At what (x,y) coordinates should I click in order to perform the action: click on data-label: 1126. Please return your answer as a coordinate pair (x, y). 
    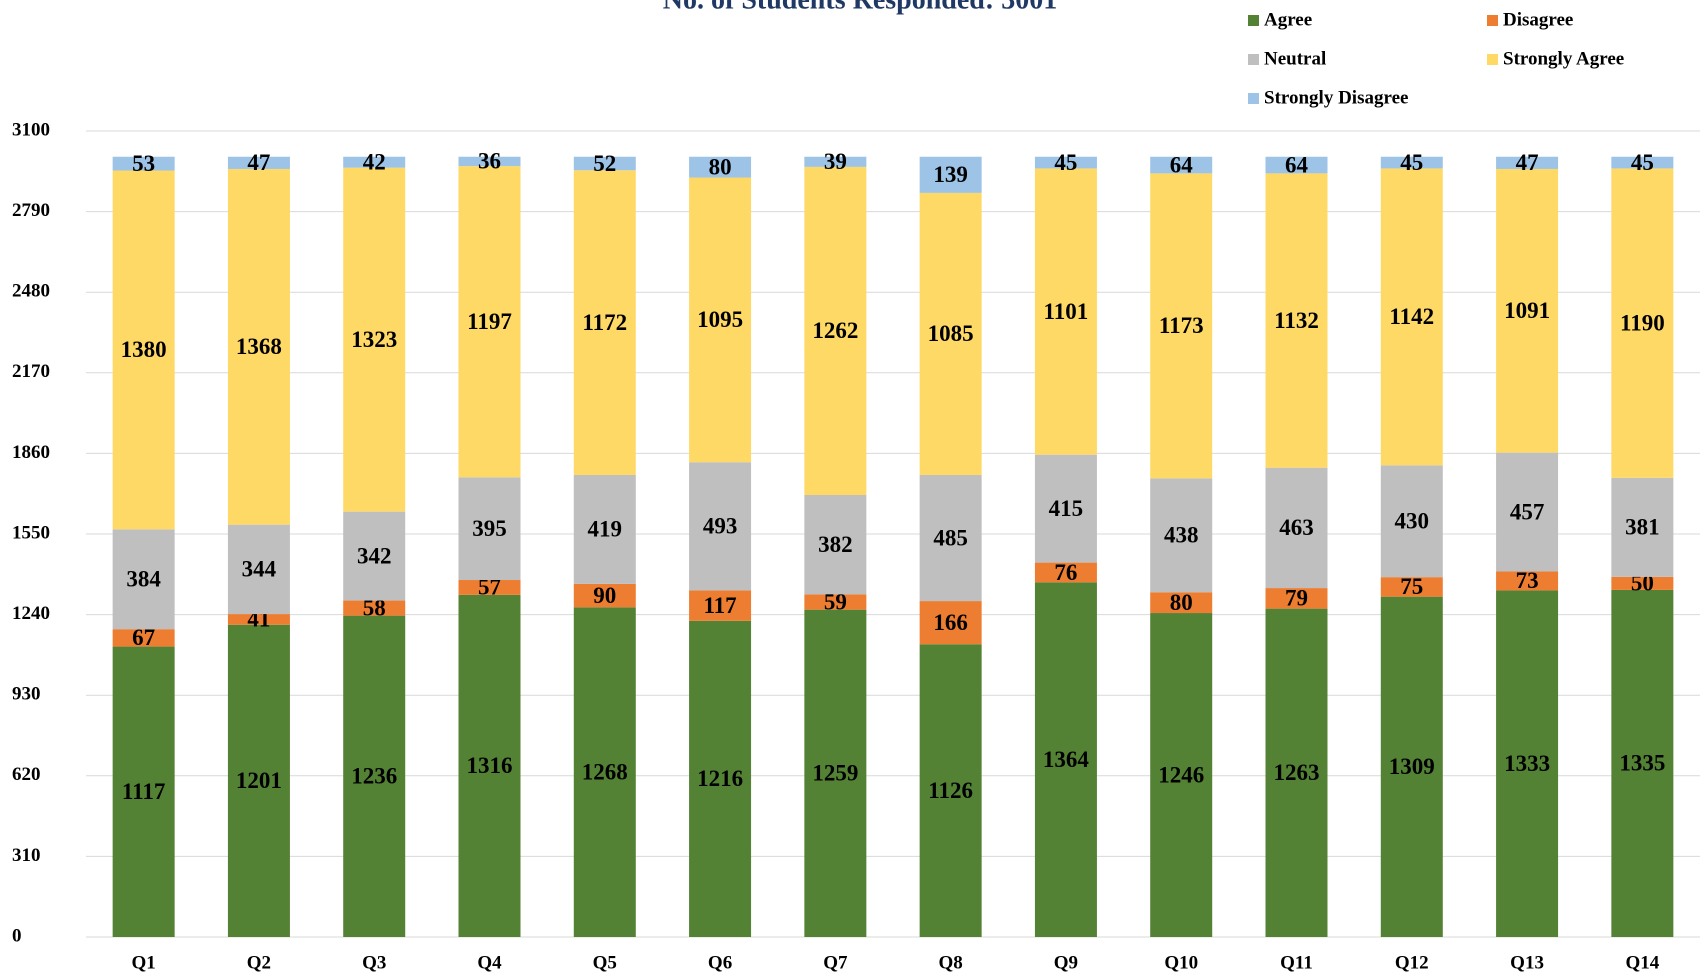
    Looking at the image, I should click on (950, 790).